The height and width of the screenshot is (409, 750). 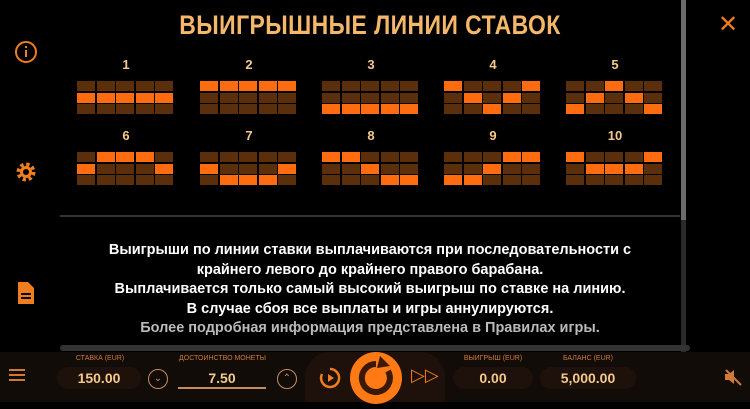 I want to click on payline-9: 9, so click(x=493, y=156).